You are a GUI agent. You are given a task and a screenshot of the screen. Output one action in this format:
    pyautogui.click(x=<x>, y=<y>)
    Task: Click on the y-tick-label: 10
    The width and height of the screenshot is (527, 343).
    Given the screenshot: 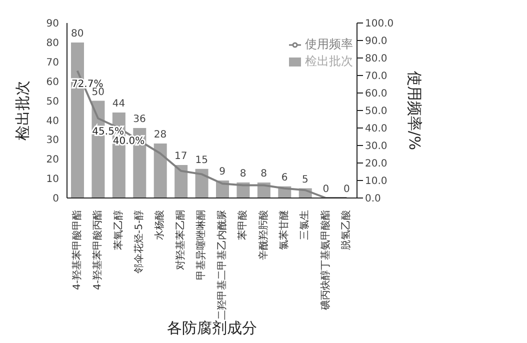 What is the action you would take?
    pyautogui.click(x=52, y=180)
    